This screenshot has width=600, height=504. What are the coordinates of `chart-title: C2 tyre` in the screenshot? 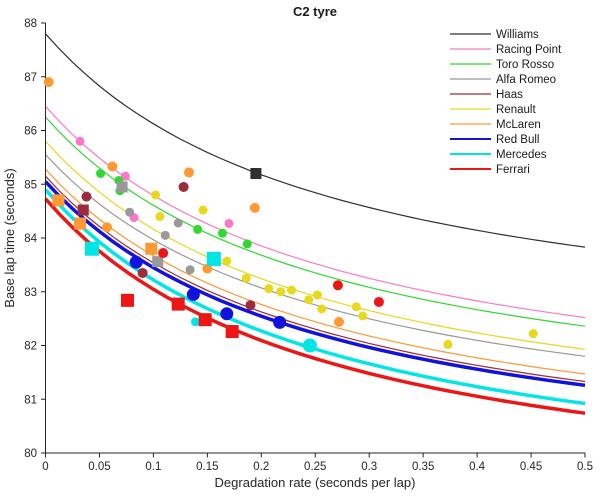 It's located at (315, 11).